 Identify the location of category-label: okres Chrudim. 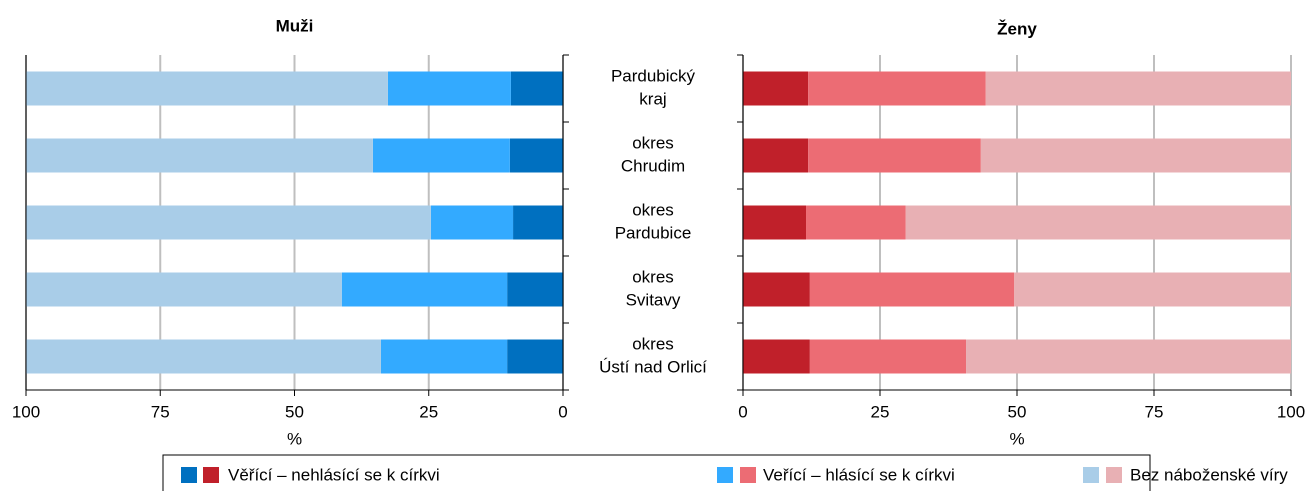
(653, 155).